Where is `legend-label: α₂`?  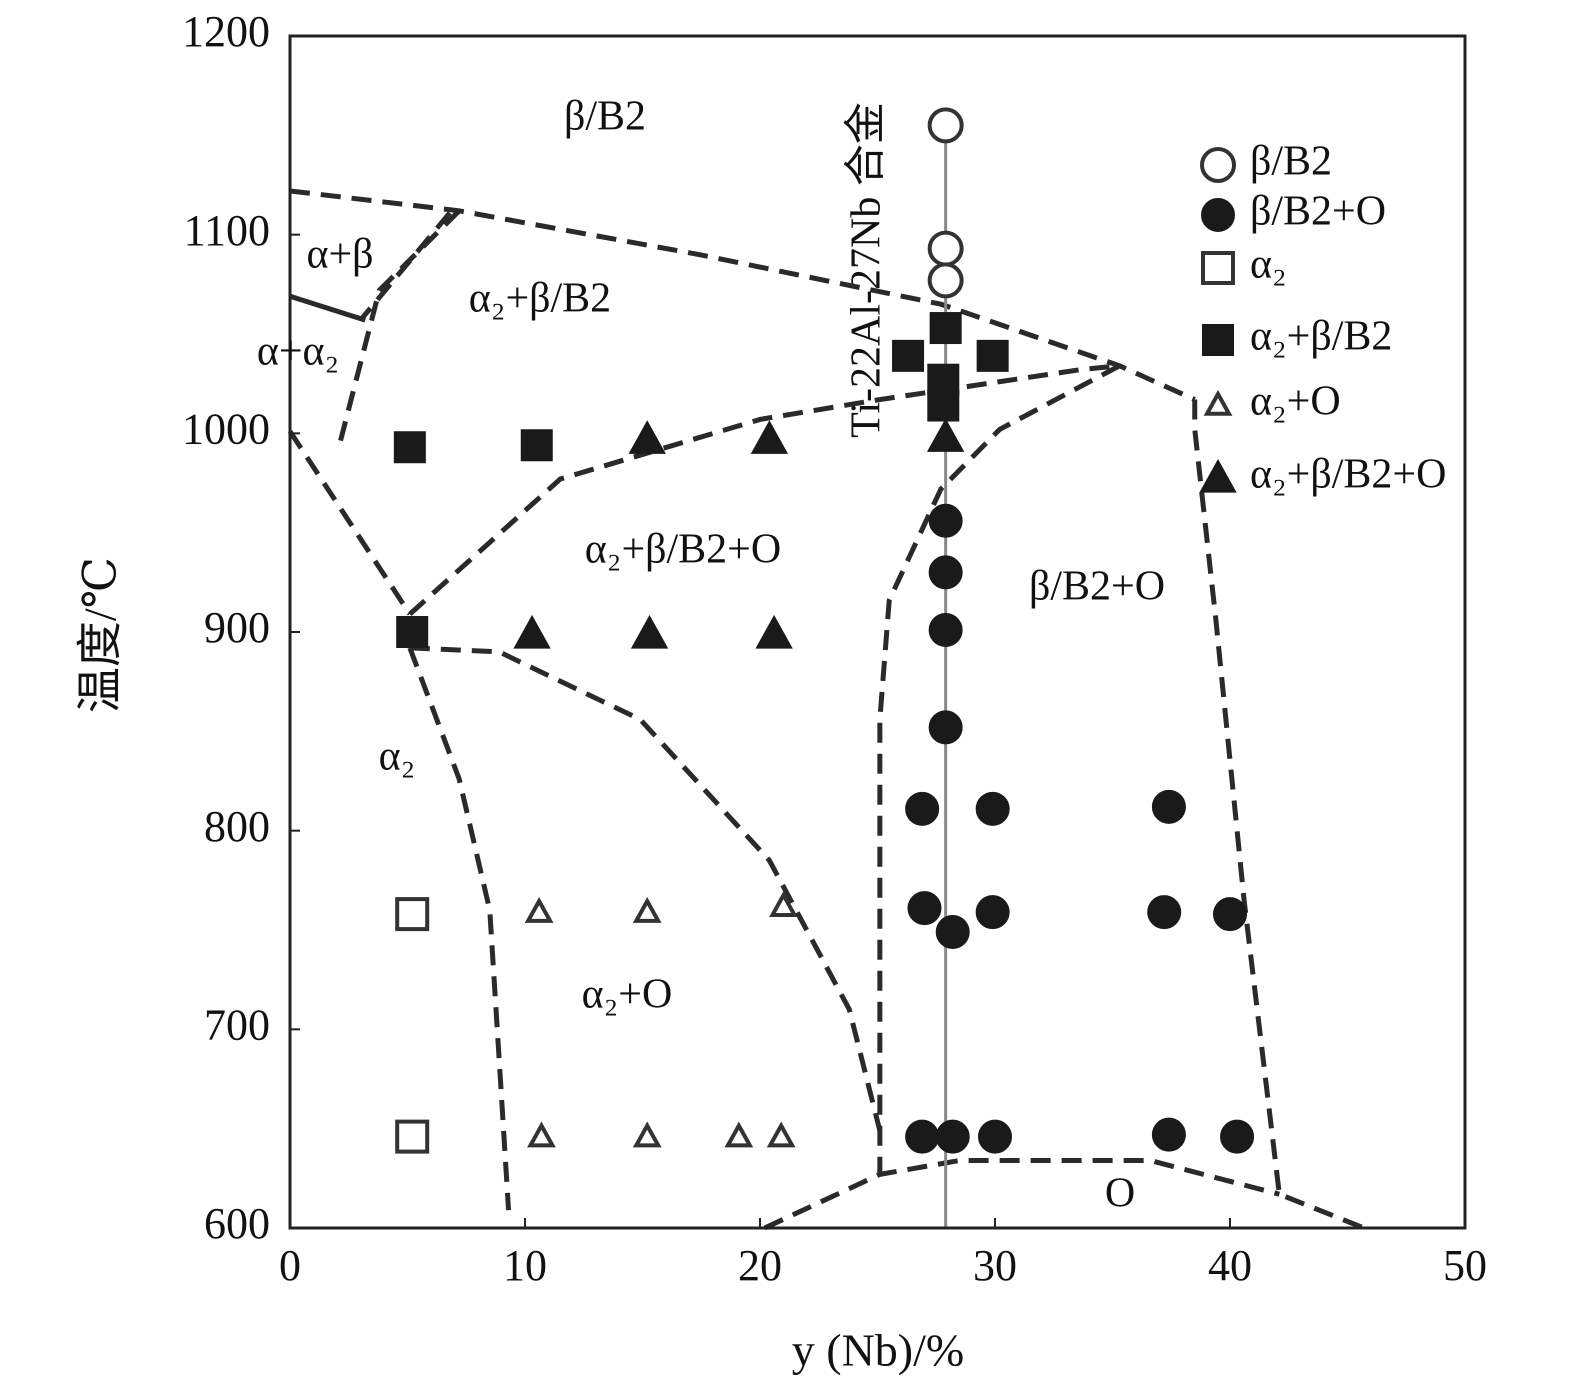
legend-label: α₂ is located at coordinates (1268, 265).